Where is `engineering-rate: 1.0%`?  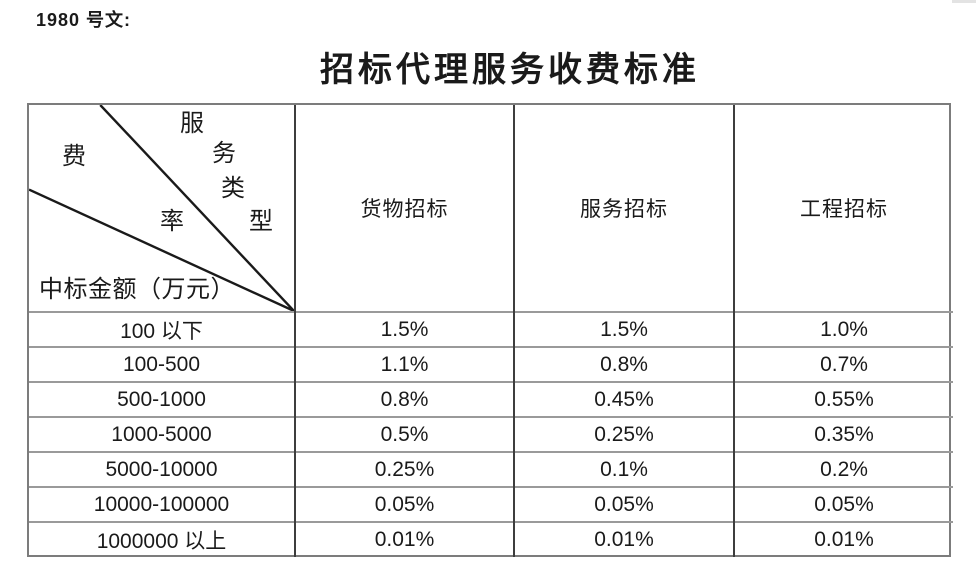
engineering-rate: 1.0% is located at coordinates (843, 329).